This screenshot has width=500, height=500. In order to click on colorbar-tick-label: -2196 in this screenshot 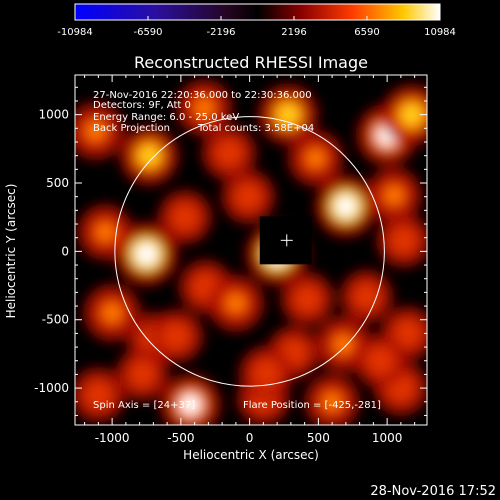, I will do `click(220, 32)`.